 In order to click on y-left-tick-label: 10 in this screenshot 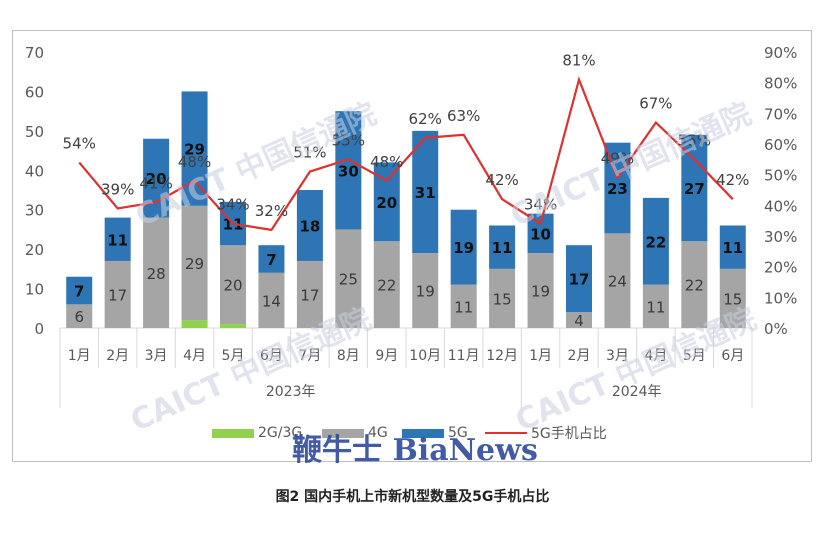, I will do `click(34, 290)`.